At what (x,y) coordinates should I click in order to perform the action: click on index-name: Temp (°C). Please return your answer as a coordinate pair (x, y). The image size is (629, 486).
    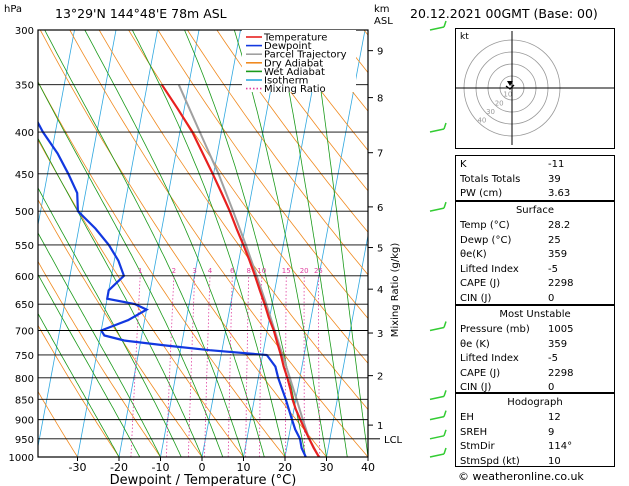
    Looking at the image, I should click on (485, 225).